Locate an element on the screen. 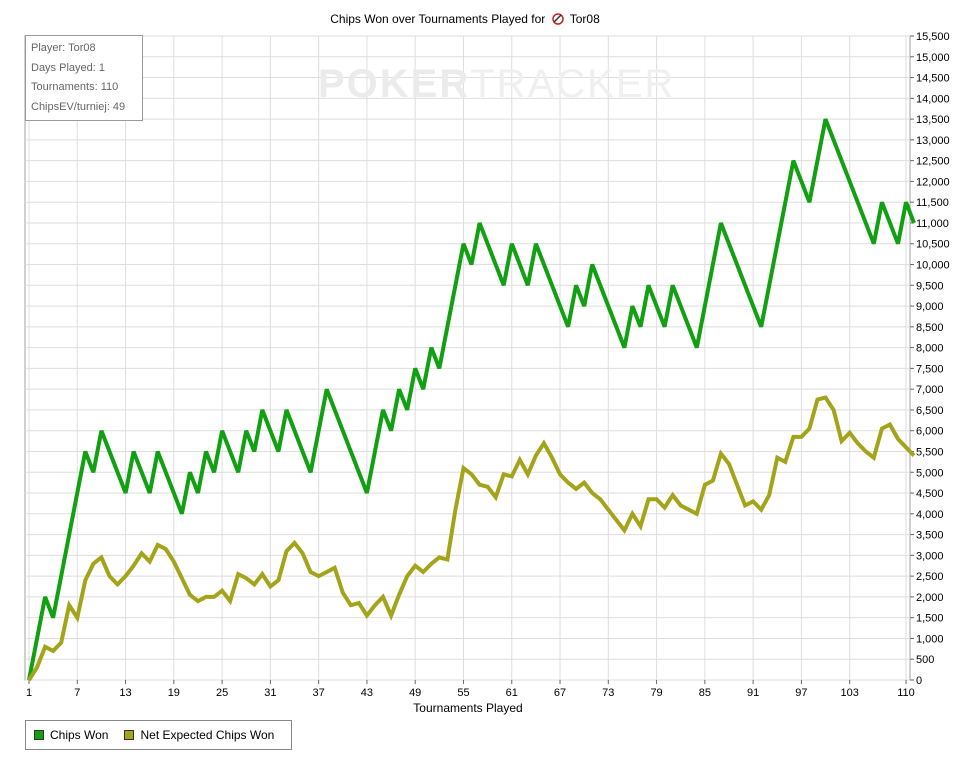  y-tick-label: 3,500 is located at coordinates (930, 536).